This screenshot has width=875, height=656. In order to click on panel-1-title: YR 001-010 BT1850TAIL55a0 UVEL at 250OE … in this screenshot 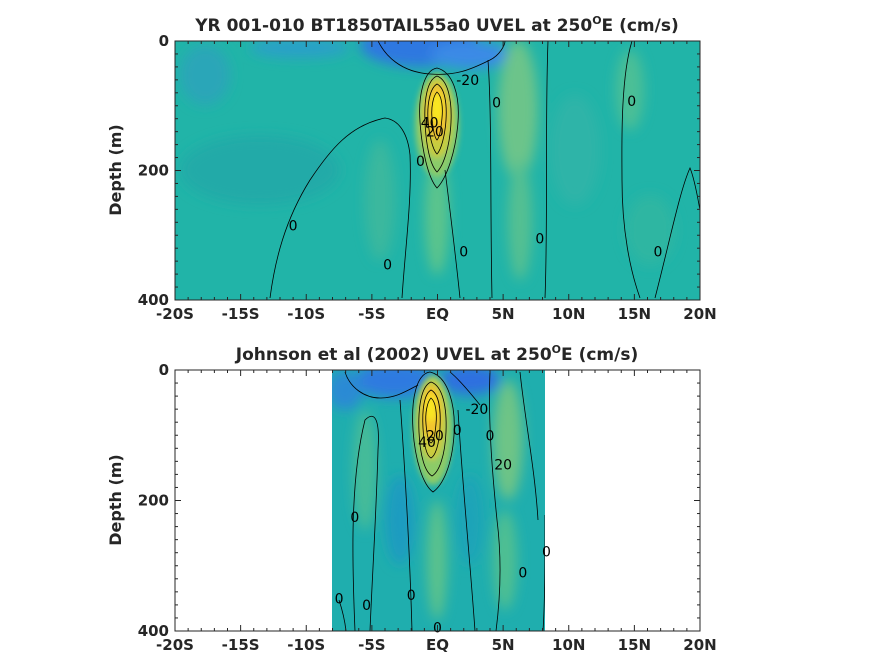, I will do `click(436, 25)`.